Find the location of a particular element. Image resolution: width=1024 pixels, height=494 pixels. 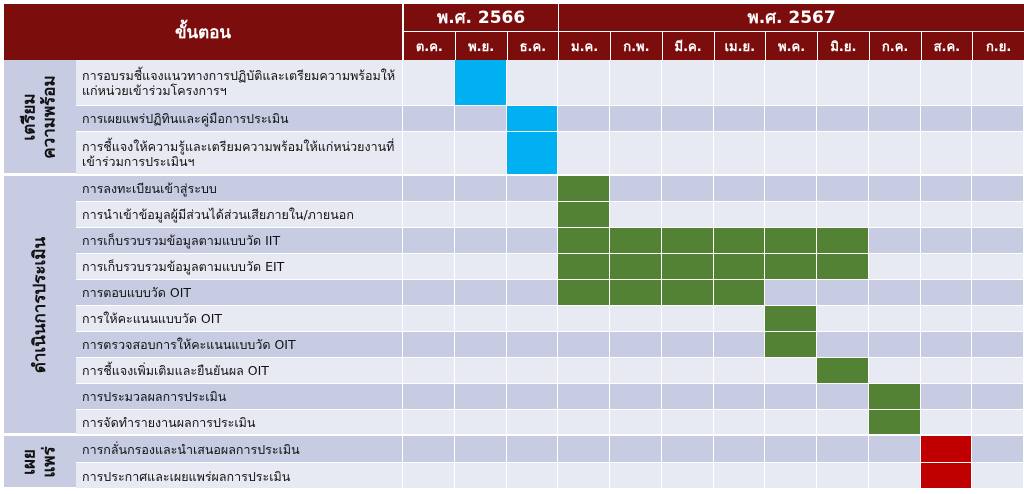

month-header: มี.ค. is located at coordinates (688, 46).